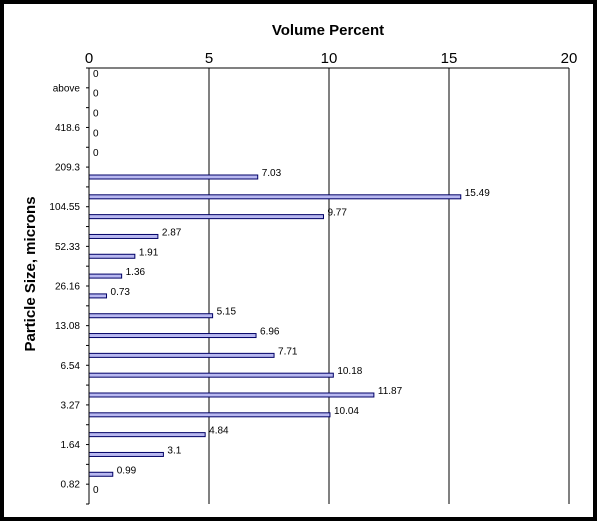  I want to click on data-label: 10.18, so click(349, 371).